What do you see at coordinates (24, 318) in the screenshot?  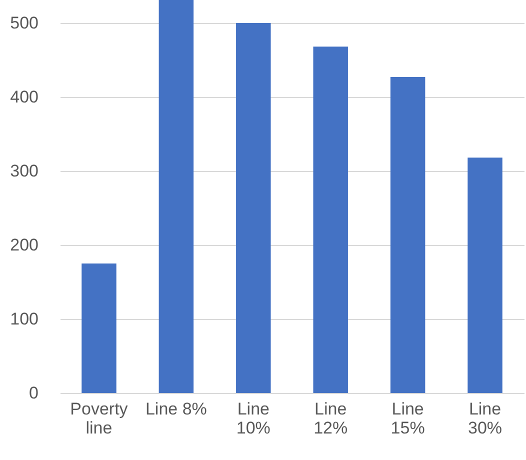 I see `y-tick-label: 100` at bounding box center [24, 318].